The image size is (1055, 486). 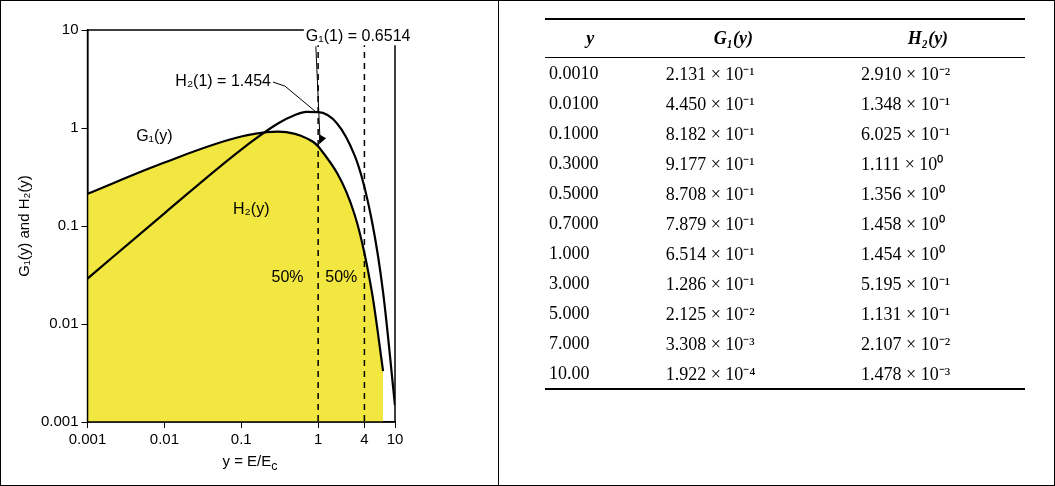 I want to click on x-tick-label: 0.01, so click(x=164, y=439).